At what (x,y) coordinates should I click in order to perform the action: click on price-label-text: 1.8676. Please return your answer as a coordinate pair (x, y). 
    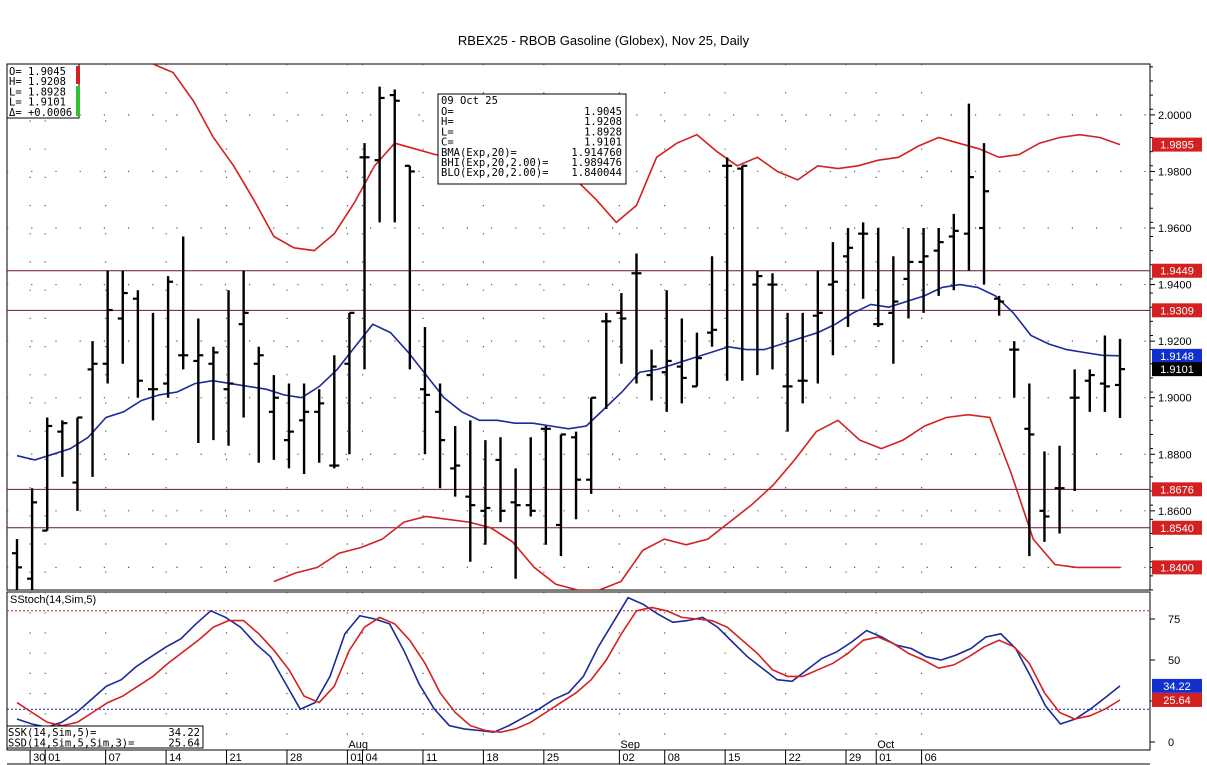
    Looking at the image, I should click on (1177, 490).